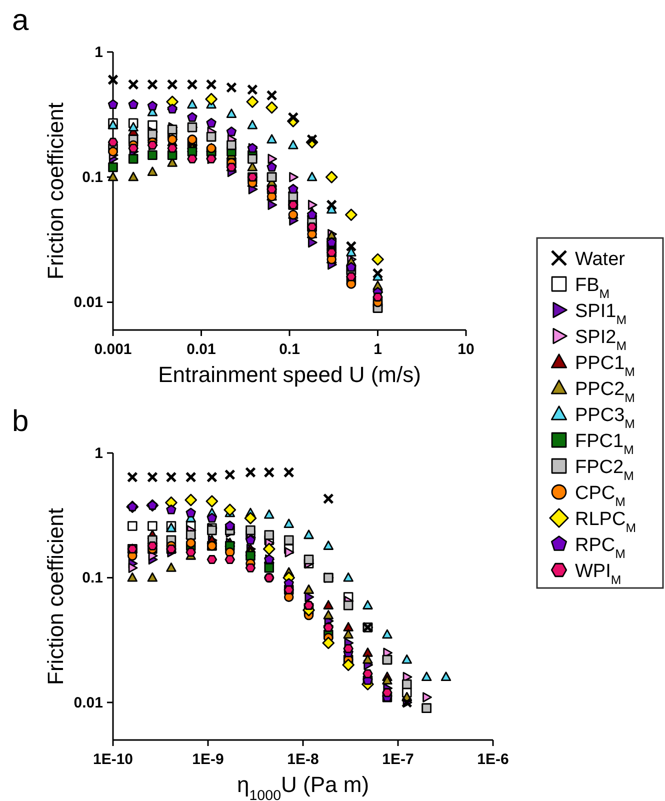  Describe the element at coordinates (303, 759) in the screenshot. I see `x-tick-label: 1E-8` at that location.